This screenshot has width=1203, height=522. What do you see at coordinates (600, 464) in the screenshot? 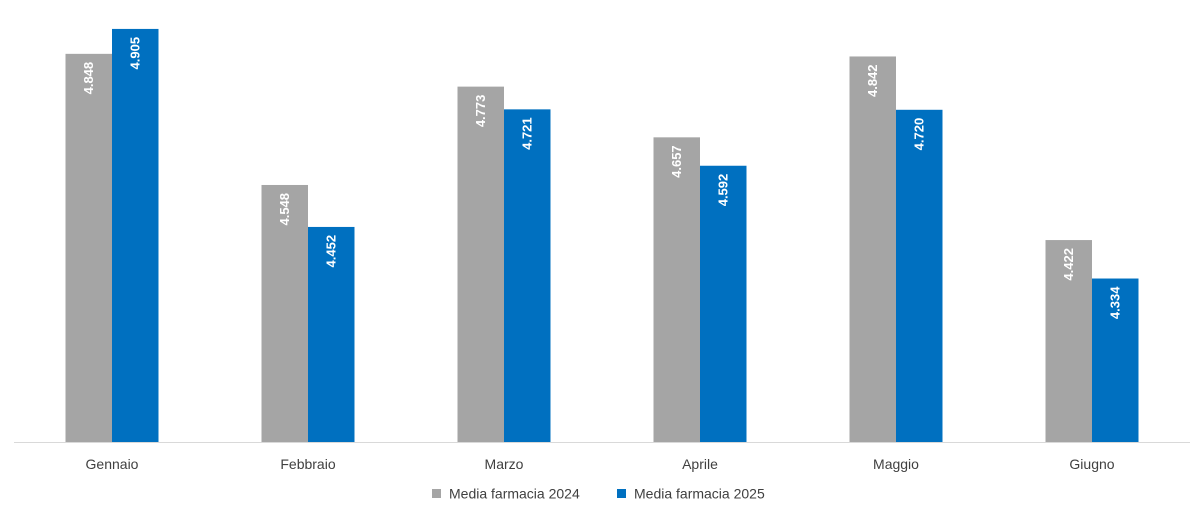
I see `x-tick-labels-group: Gennaio Febbraio Marzo Aprile Maggio Giugno` at bounding box center [600, 464].